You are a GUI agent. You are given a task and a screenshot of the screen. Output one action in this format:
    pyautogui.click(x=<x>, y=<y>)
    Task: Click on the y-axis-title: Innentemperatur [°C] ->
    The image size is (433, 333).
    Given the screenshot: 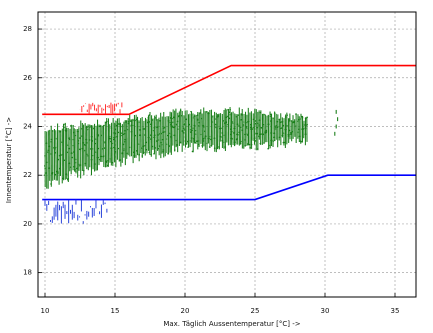 What is the action you would take?
    pyautogui.click(x=9, y=160)
    